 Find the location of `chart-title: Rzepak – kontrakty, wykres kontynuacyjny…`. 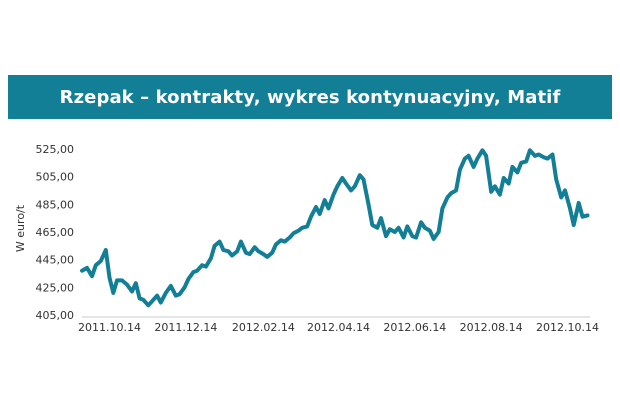

chart-title: Rzepak – kontrakty, wykres kontynuacyjny… is located at coordinates (310, 97).